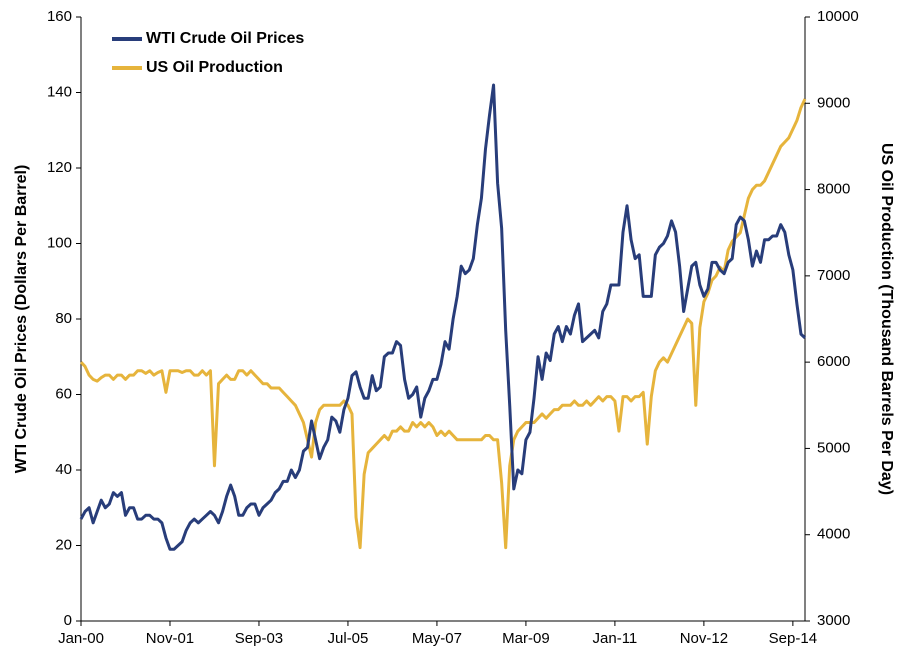 The height and width of the screenshot is (662, 907). Describe the element at coordinates (63, 469) in the screenshot. I see `y-tick-label: 40` at that location.